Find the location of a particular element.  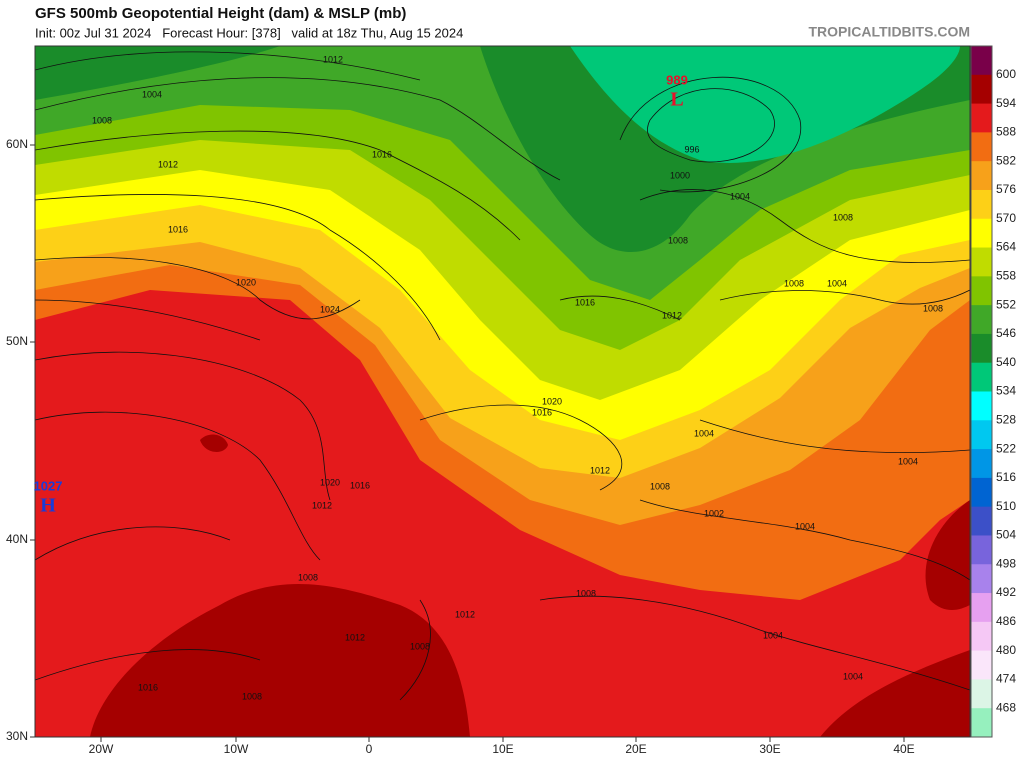

isobar-label: 1002 is located at coordinates (714, 513).